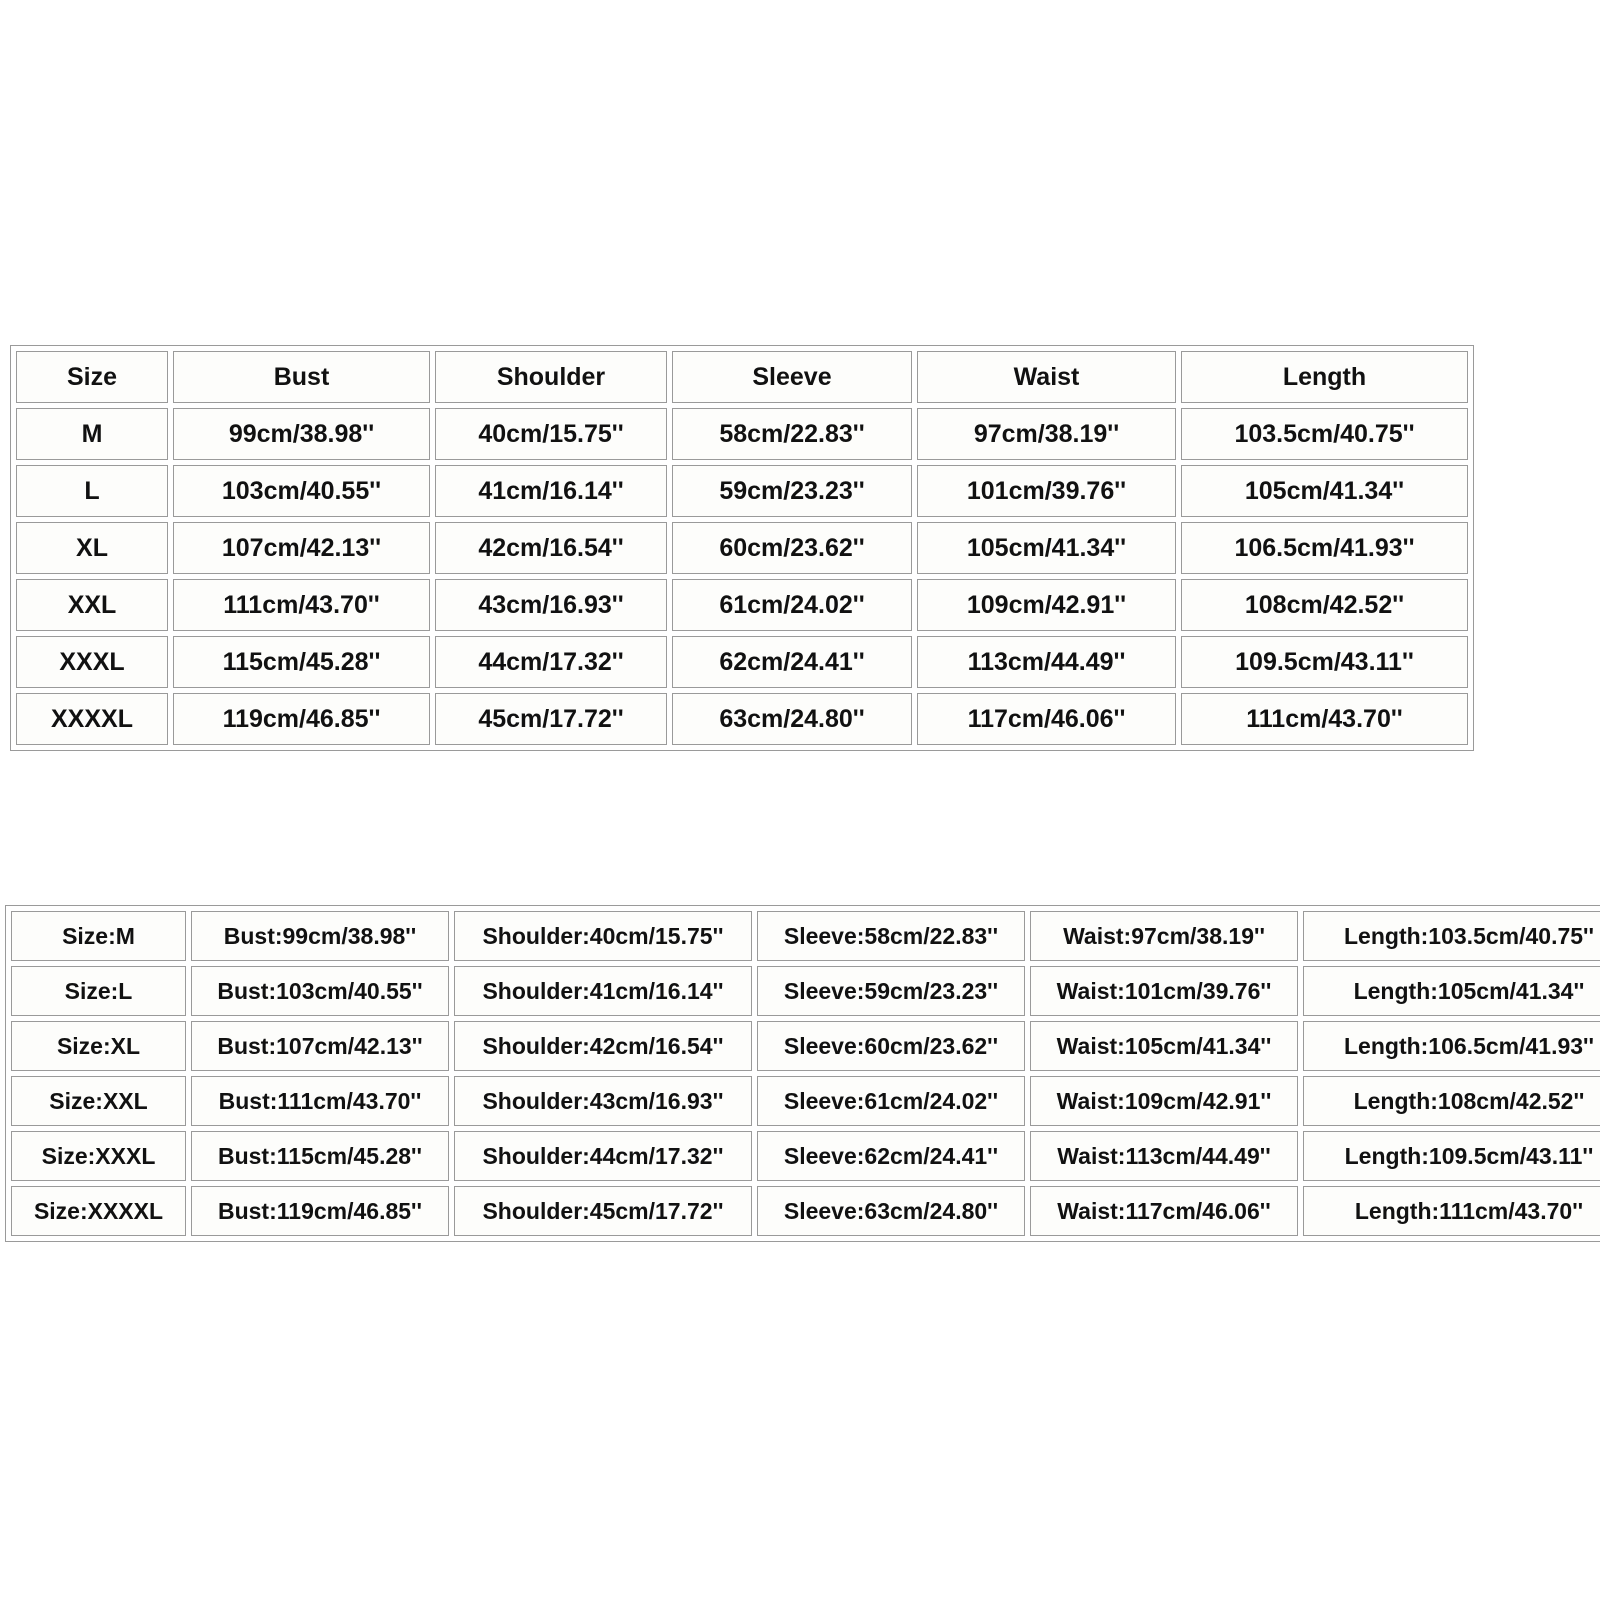 The image size is (1600, 1600). What do you see at coordinates (891, 991) in the screenshot?
I see `table-cell: Sleeve:59cm/23.23''` at bounding box center [891, 991].